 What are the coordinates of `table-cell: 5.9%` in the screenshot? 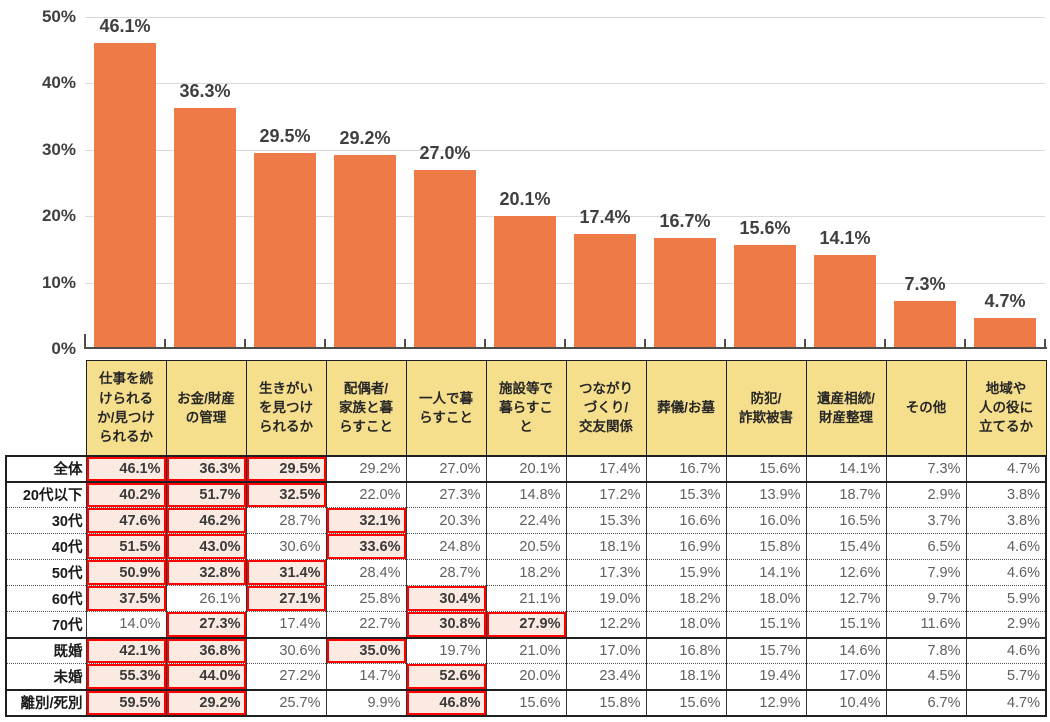 It's located at (1006, 598).